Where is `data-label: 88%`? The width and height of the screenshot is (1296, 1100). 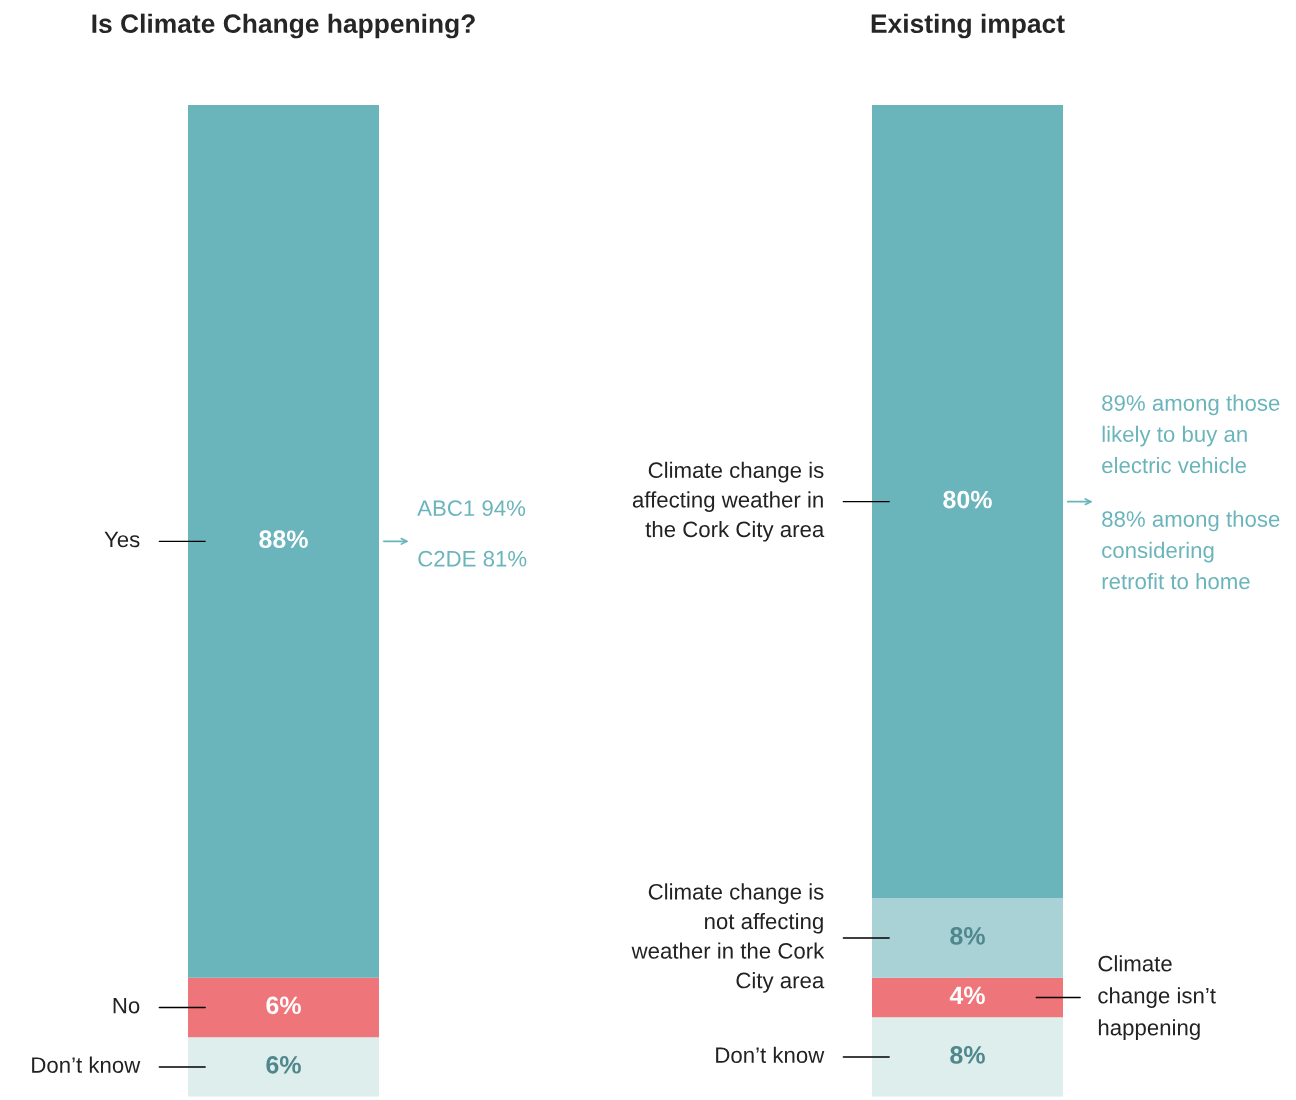
data-label: 88% is located at coordinates (283, 539).